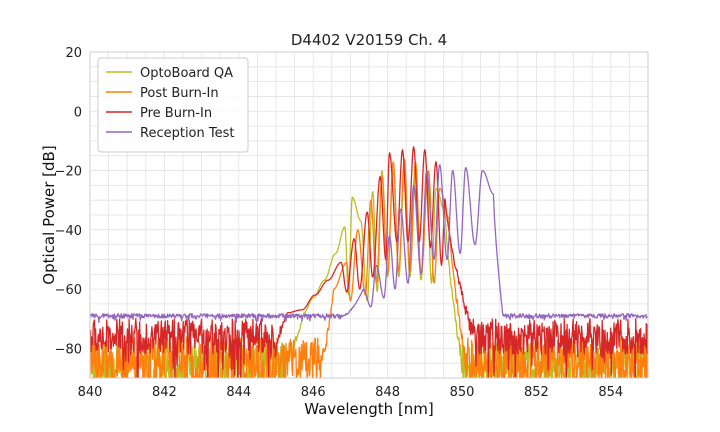 The image size is (720, 432). What do you see at coordinates (68, 201) in the screenshot?
I see `y-tick-labels: 20 0 −20 −40 −60 −80` at bounding box center [68, 201].